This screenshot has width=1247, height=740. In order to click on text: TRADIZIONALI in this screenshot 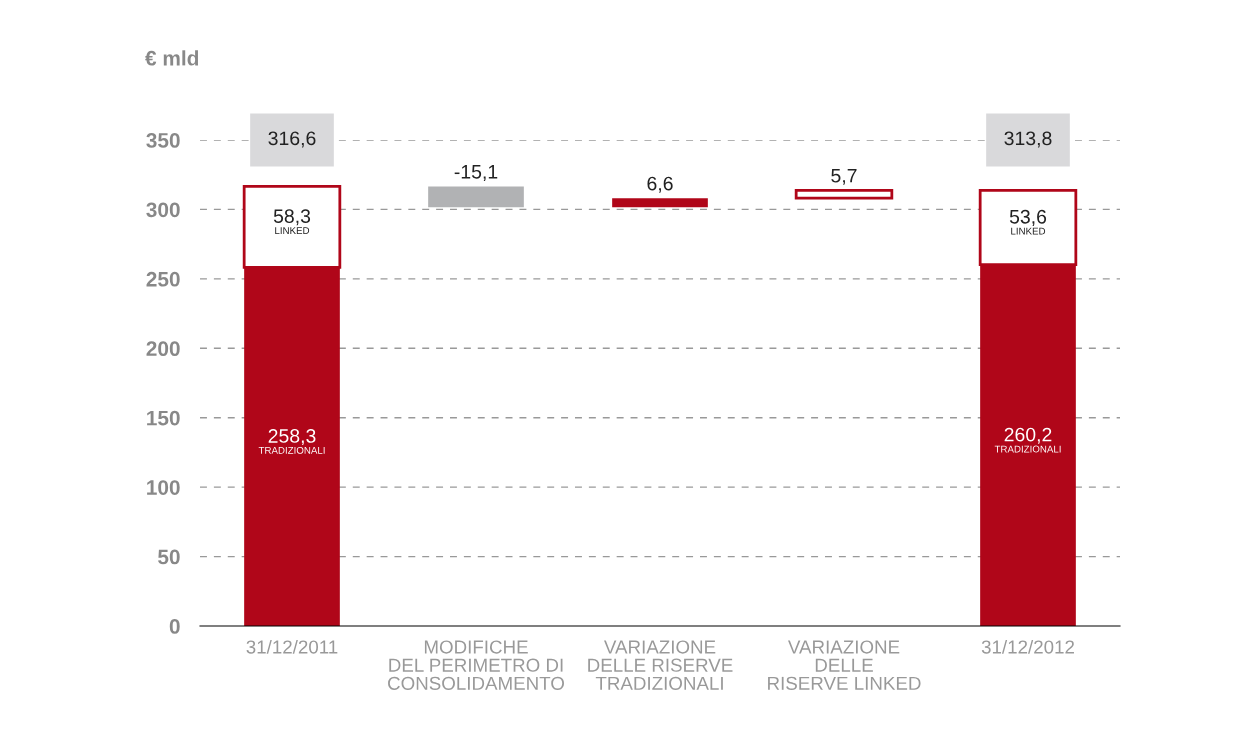, I will do `click(1027, 449)`.